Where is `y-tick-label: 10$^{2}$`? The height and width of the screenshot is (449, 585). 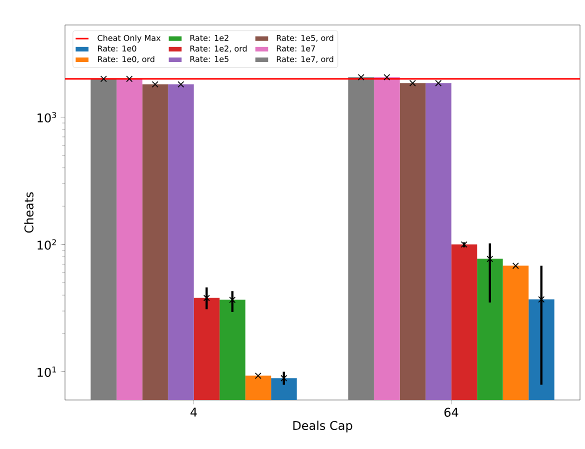
y-tick-label: 10$^{2}$ is located at coordinates (47, 244).